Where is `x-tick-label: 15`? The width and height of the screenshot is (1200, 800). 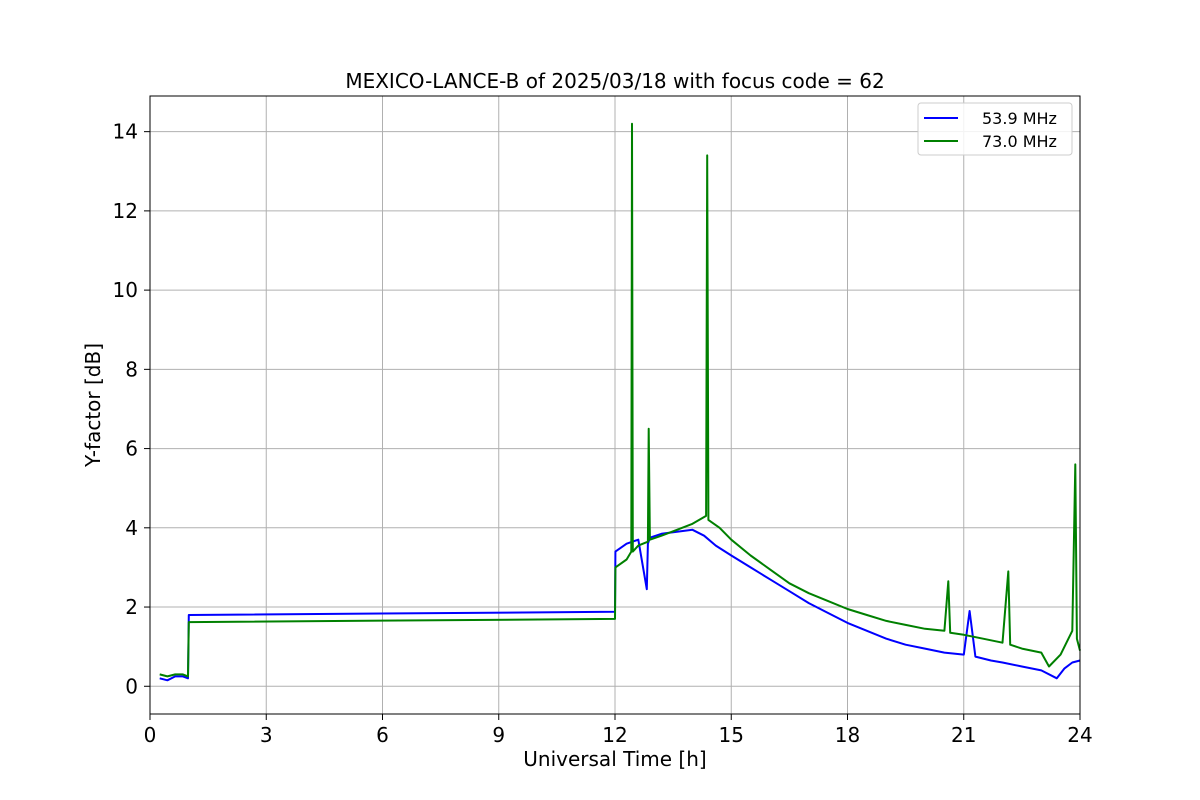 x-tick-label: 15 is located at coordinates (731, 735).